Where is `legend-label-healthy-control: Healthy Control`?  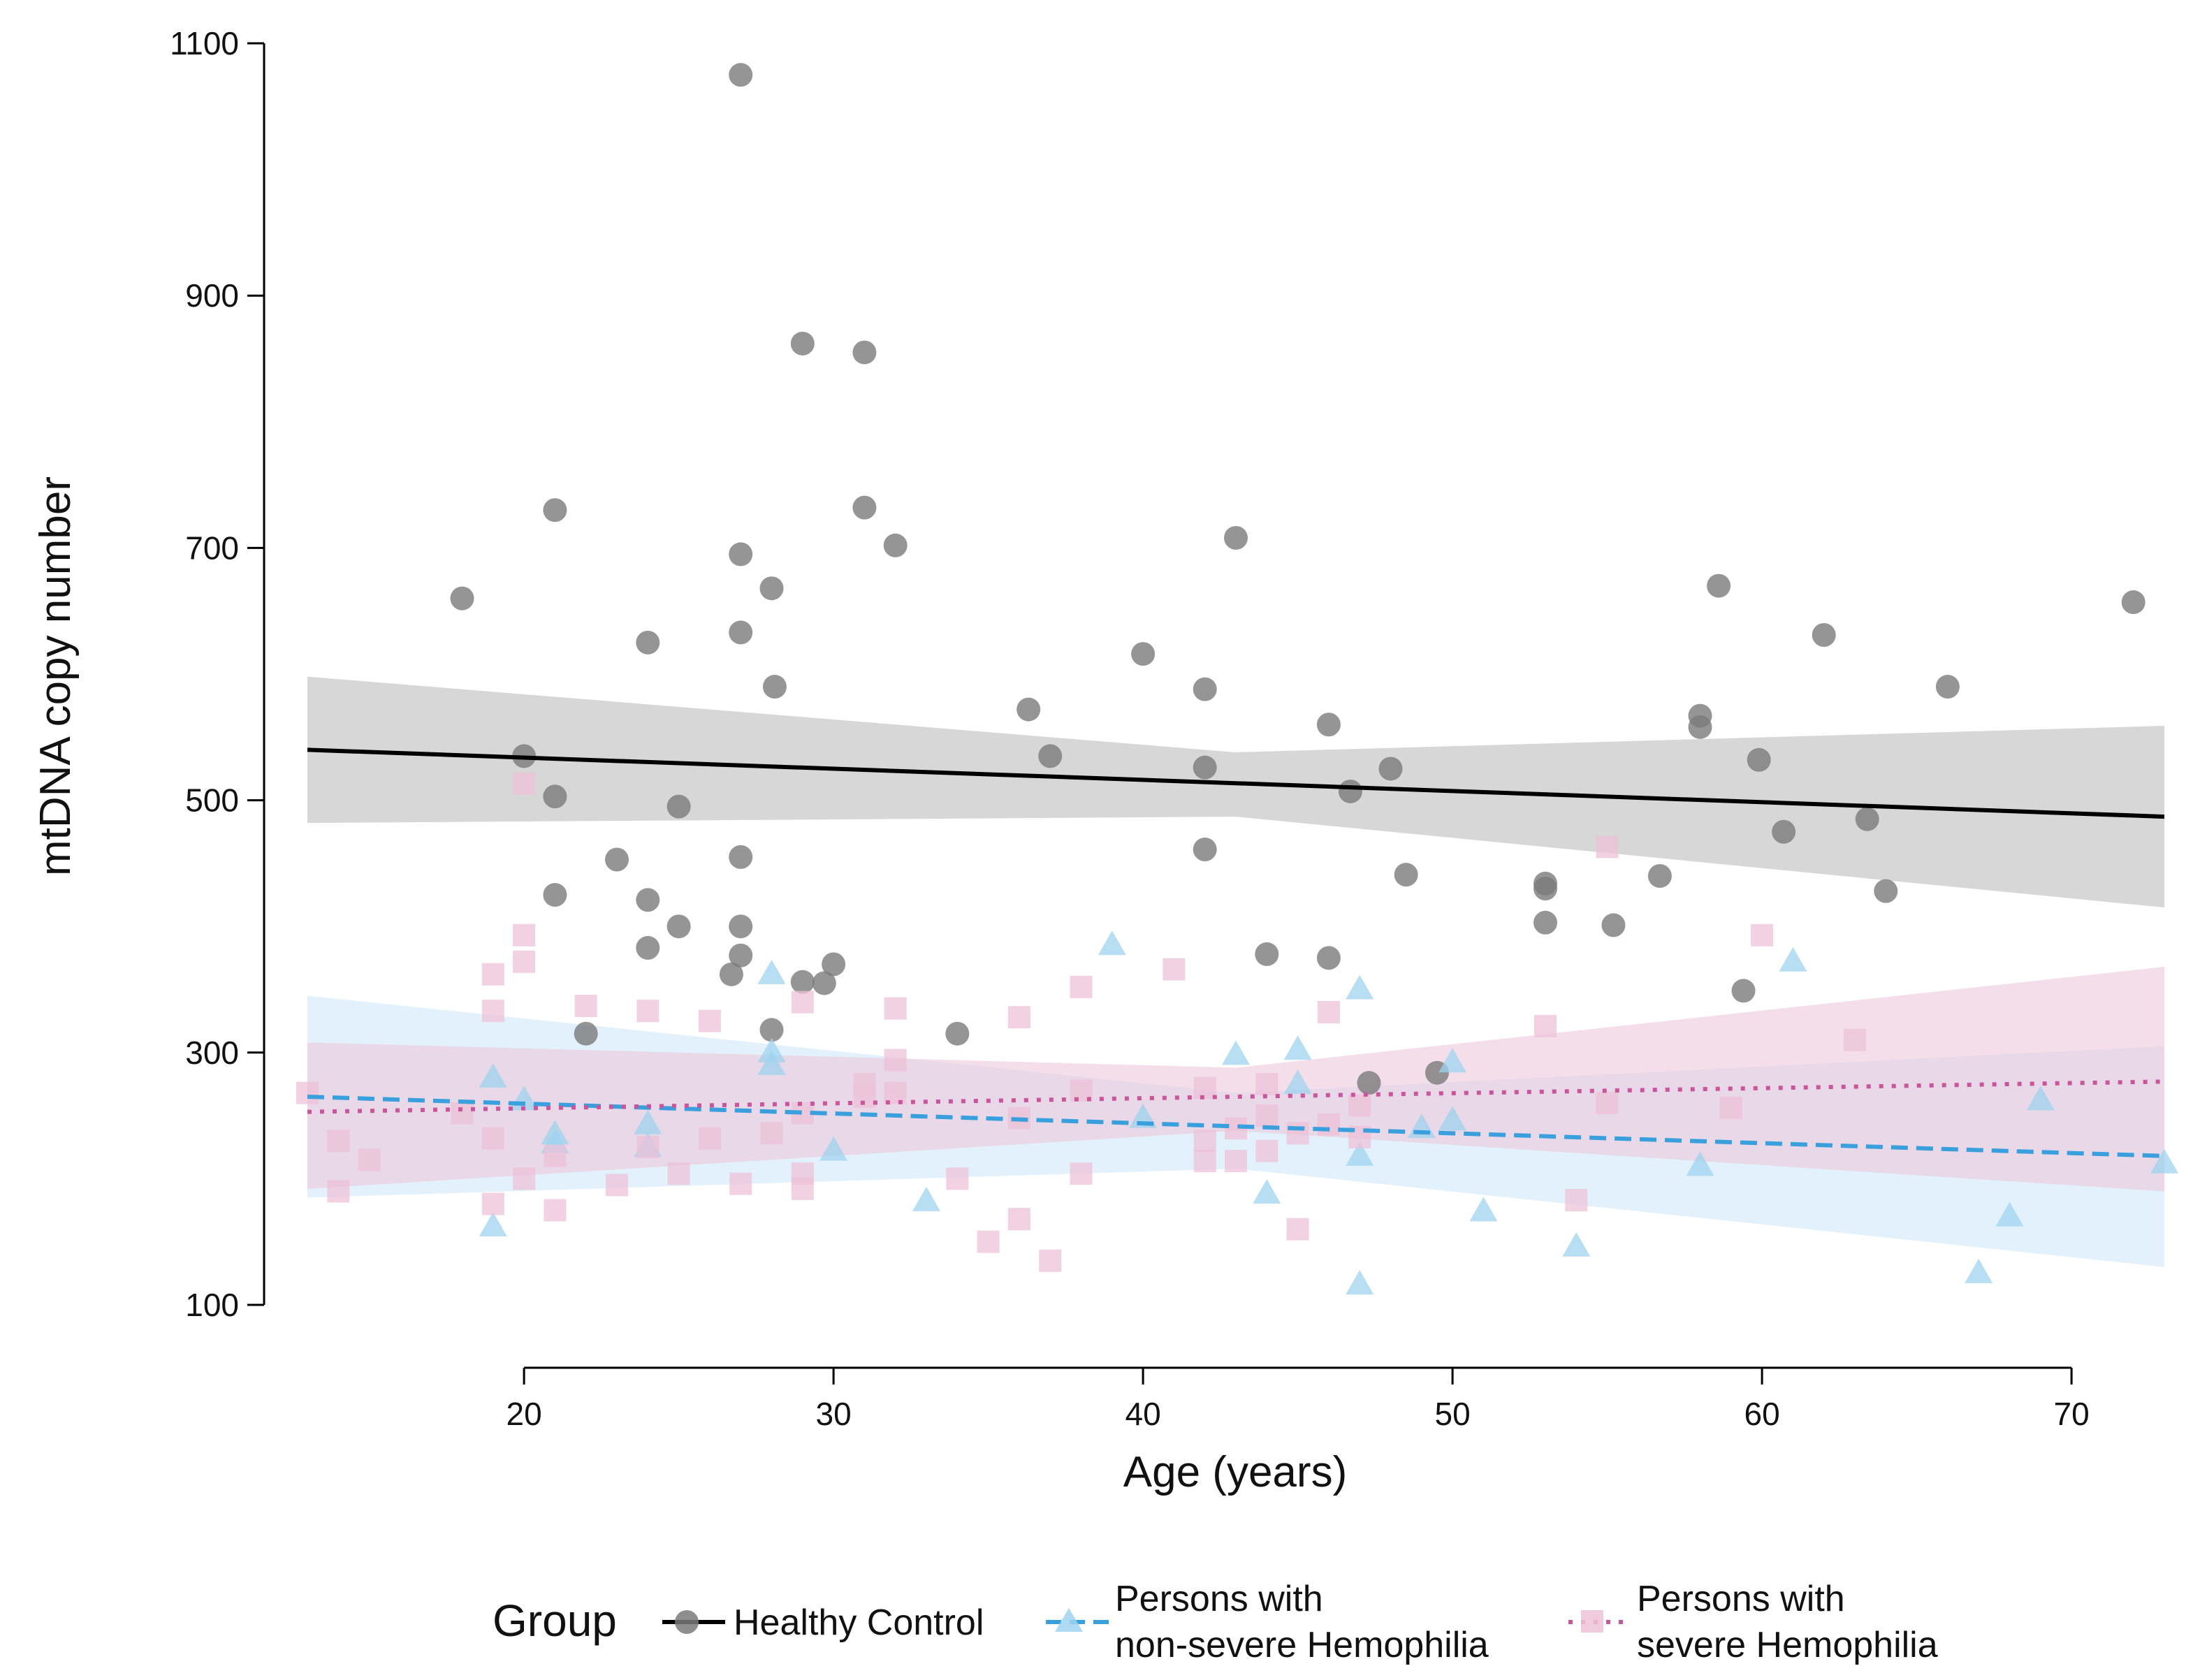
legend-label-healthy-control: Healthy Control is located at coordinates (859, 1622).